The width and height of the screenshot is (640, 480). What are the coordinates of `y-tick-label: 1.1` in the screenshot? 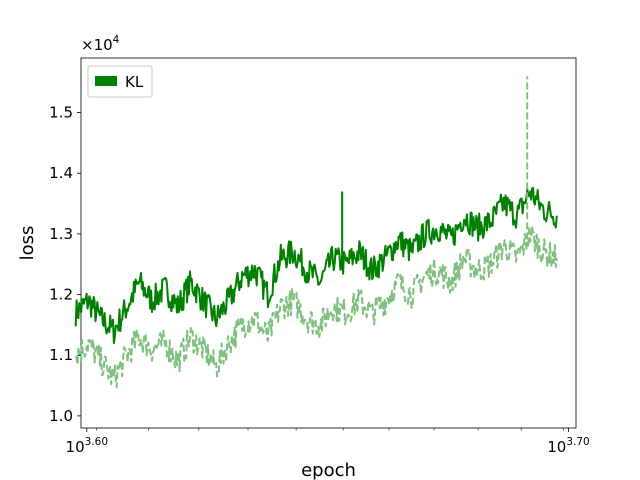 It's located at (61, 355).